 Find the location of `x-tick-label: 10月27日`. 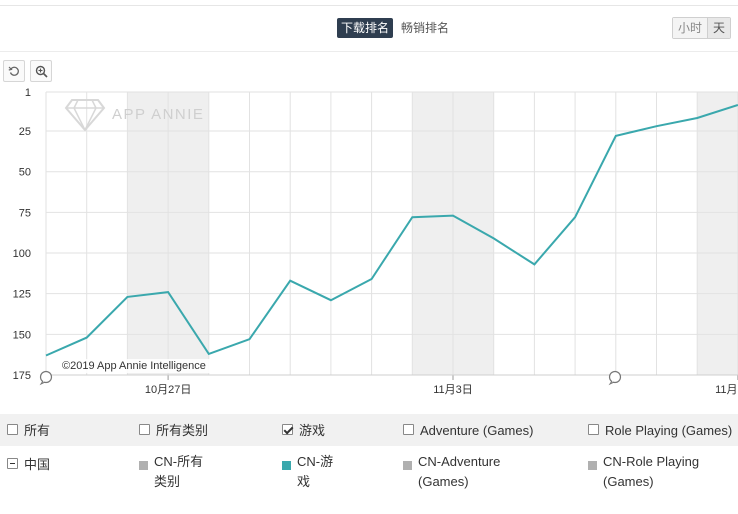

x-tick-label: 10月27日 is located at coordinates (168, 390).